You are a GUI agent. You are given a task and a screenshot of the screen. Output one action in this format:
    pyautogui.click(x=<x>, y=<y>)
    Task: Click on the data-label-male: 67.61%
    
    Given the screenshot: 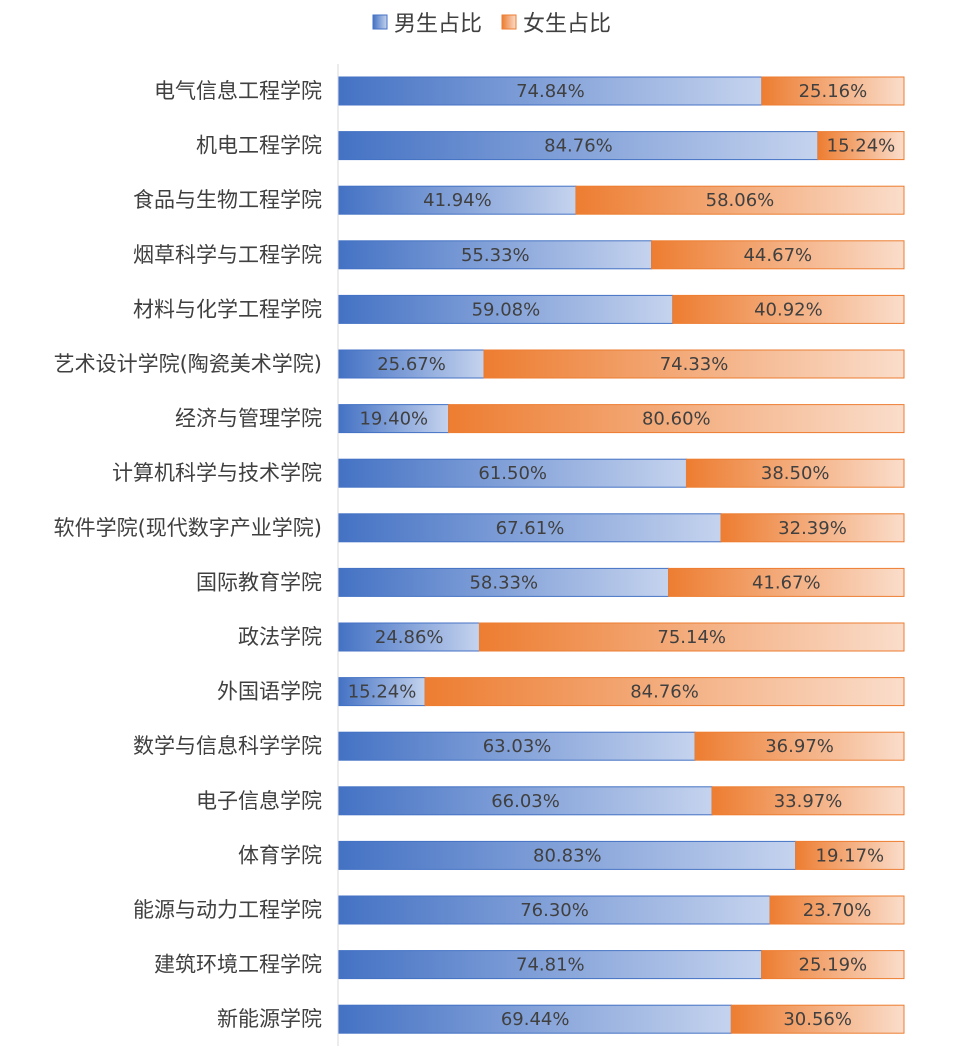 What is the action you would take?
    pyautogui.click(x=530, y=528)
    